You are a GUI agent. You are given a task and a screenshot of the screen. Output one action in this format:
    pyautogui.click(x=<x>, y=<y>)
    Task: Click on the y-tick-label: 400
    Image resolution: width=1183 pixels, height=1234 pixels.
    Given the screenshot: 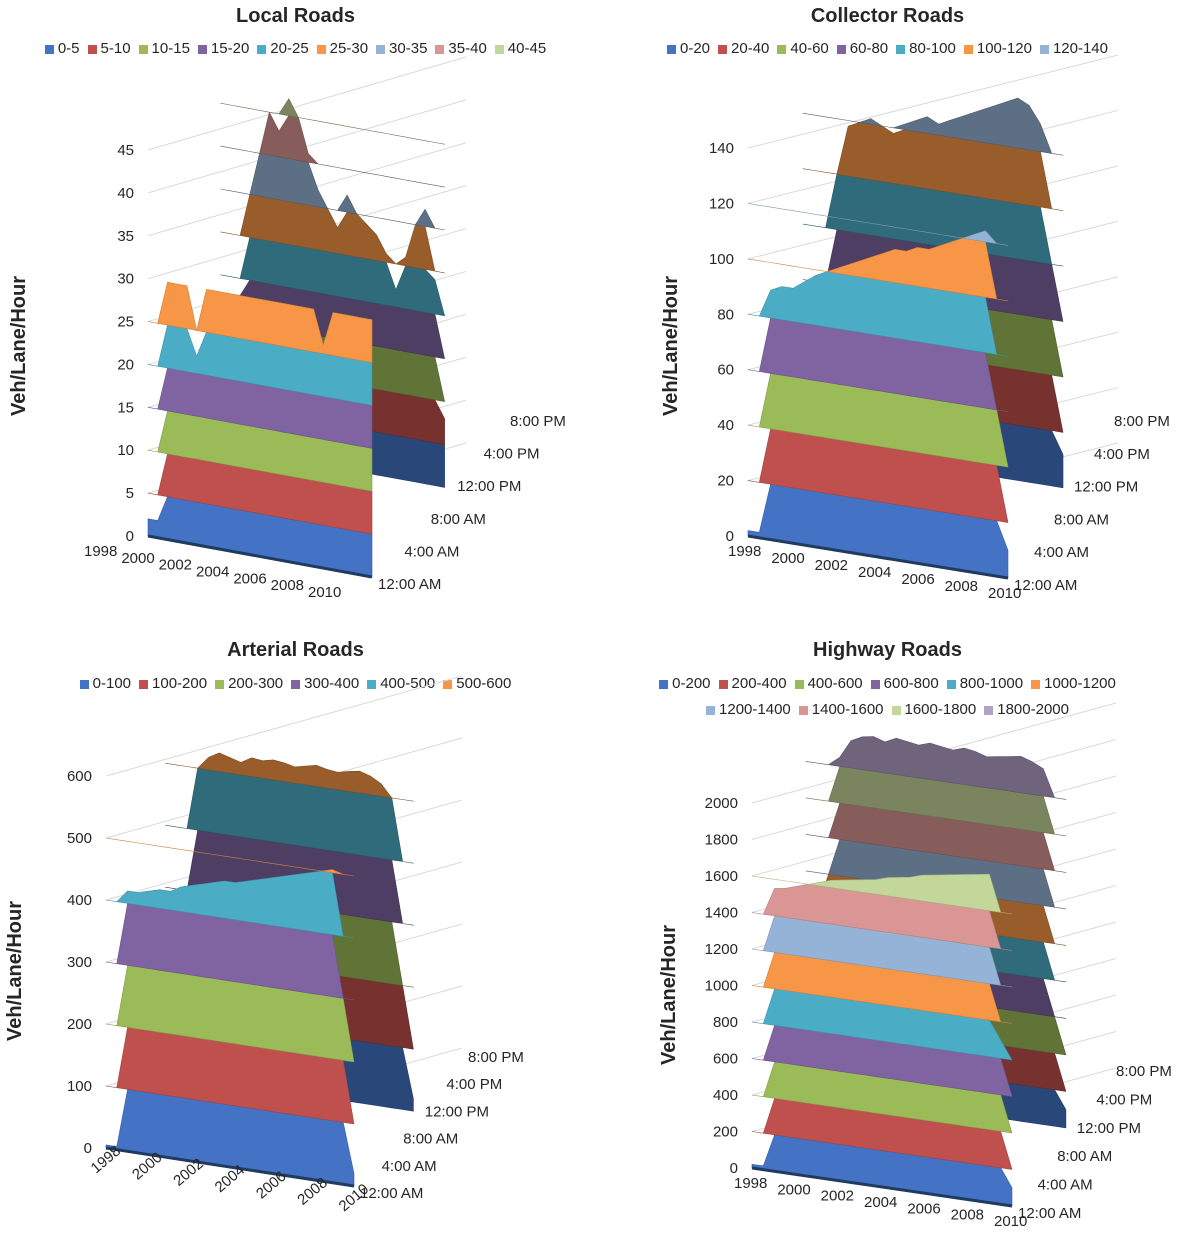 What is the action you would take?
    pyautogui.click(x=725, y=1095)
    